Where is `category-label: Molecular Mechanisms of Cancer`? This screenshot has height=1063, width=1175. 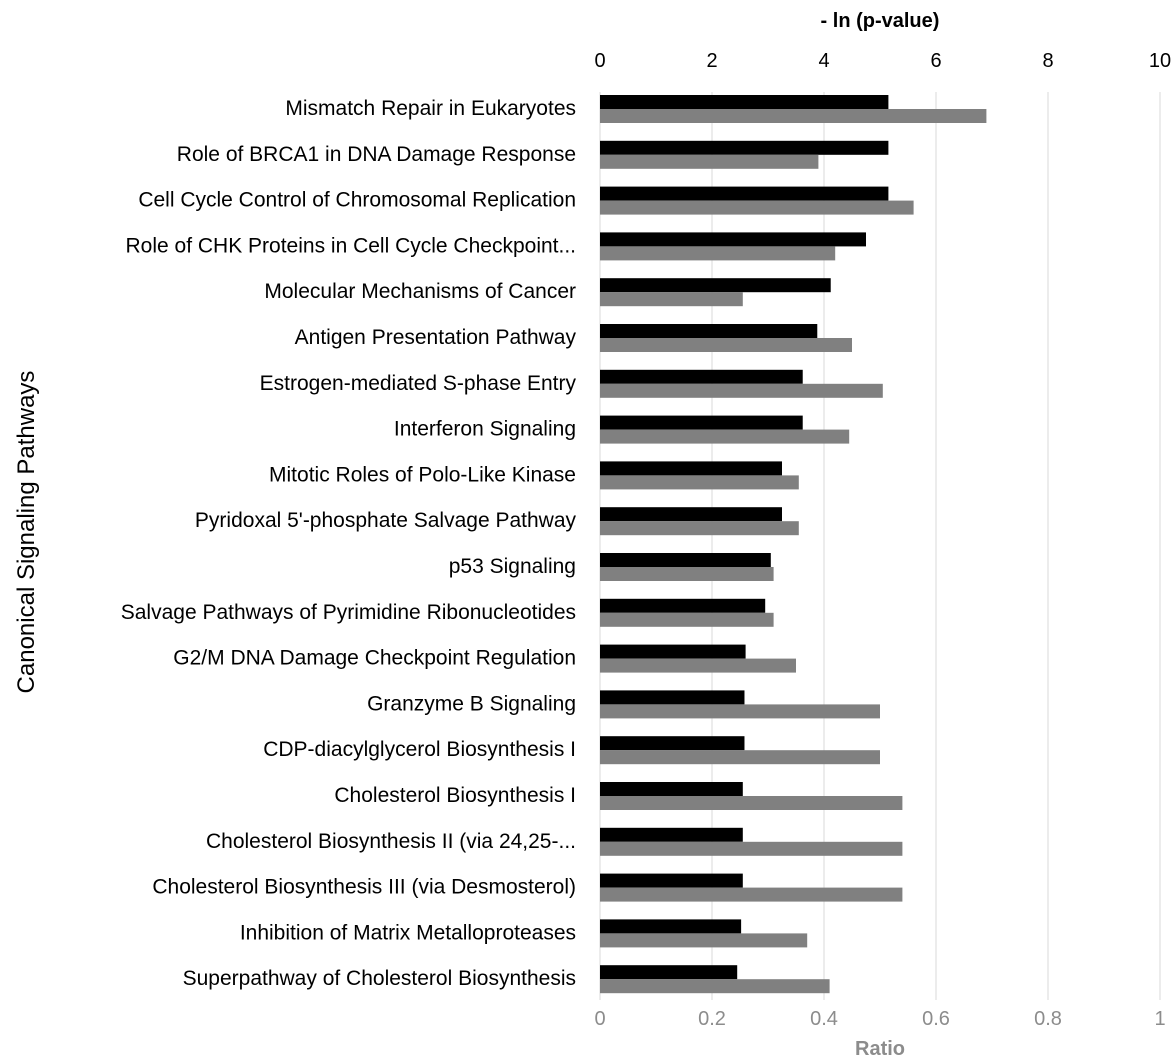
category-label: Molecular Mechanisms of Cancer is located at coordinates (420, 291).